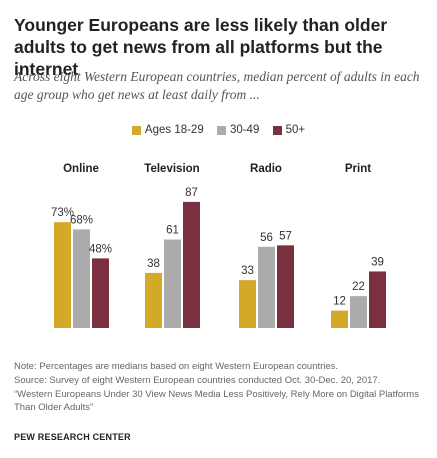  I want to click on data-label-radio-ages-18-29: 33, so click(247, 271).